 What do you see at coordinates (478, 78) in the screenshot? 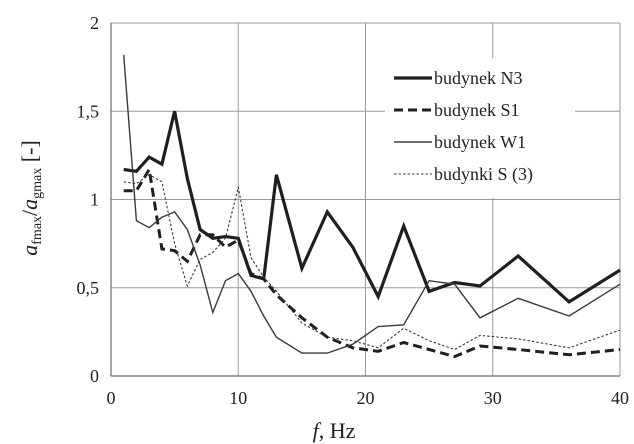
I see `legend-label-budynek-n3: budynek N3` at bounding box center [478, 78].